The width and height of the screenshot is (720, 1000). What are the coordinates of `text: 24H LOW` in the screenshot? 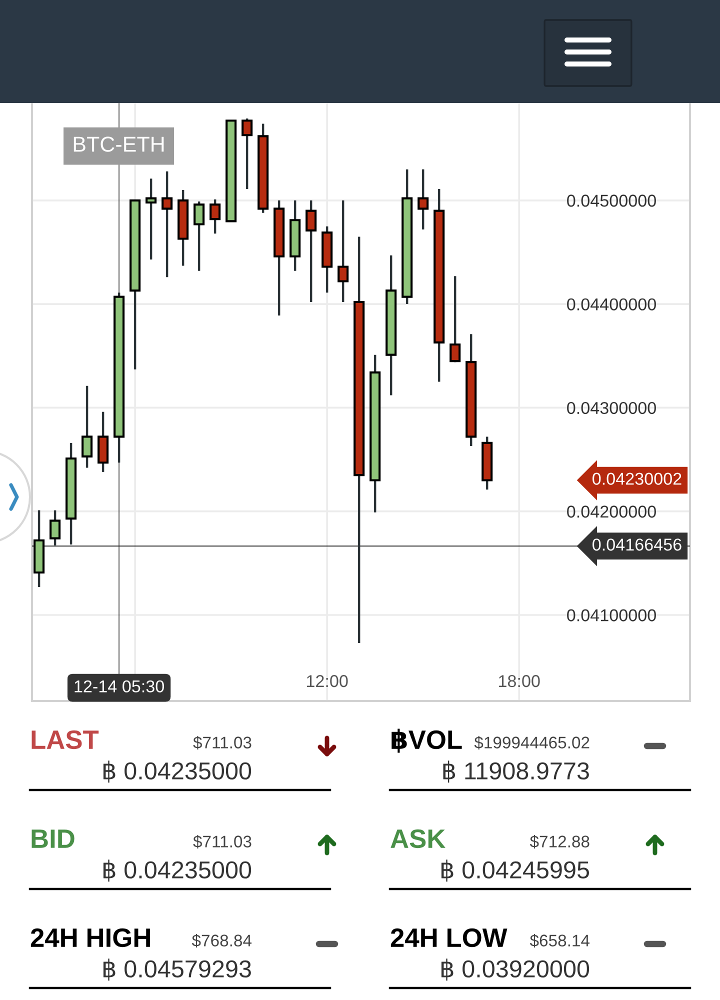 It's located at (449, 938).